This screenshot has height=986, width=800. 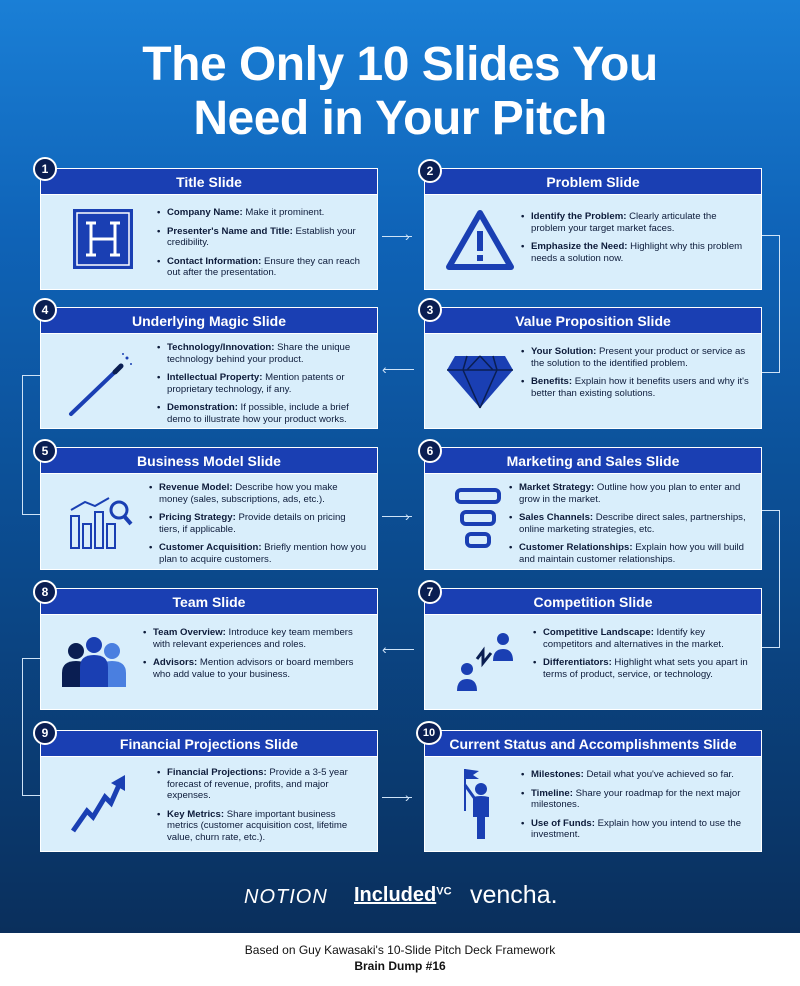 What do you see at coordinates (430, 171) in the screenshot?
I see `step-badge-2: 2` at bounding box center [430, 171].